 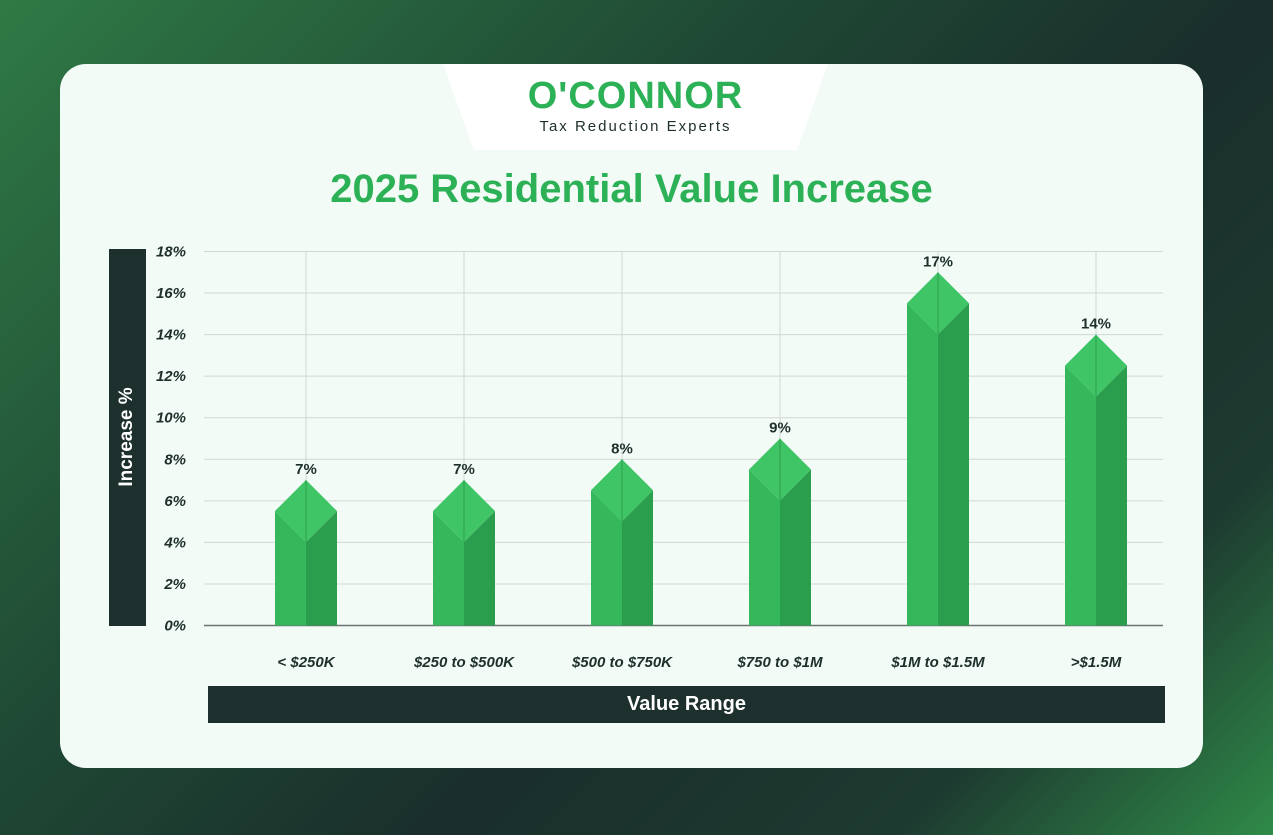 What do you see at coordinates (631, 189) in the screenshot?
I see `chart-title: 2025 Residential Value Increase` at bounding box center [631, 189].